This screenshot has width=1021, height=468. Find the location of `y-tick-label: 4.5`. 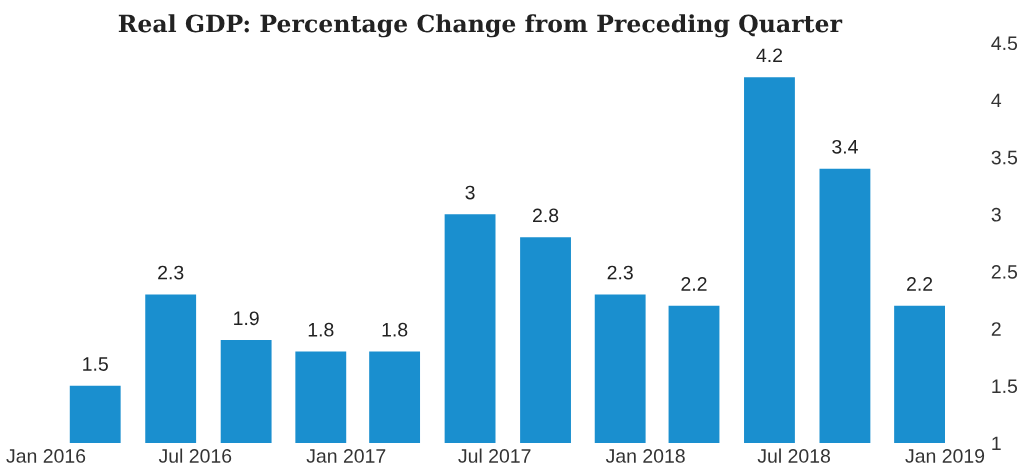

y-tick-label: 4.5 is located at coordinates (1004, 43).